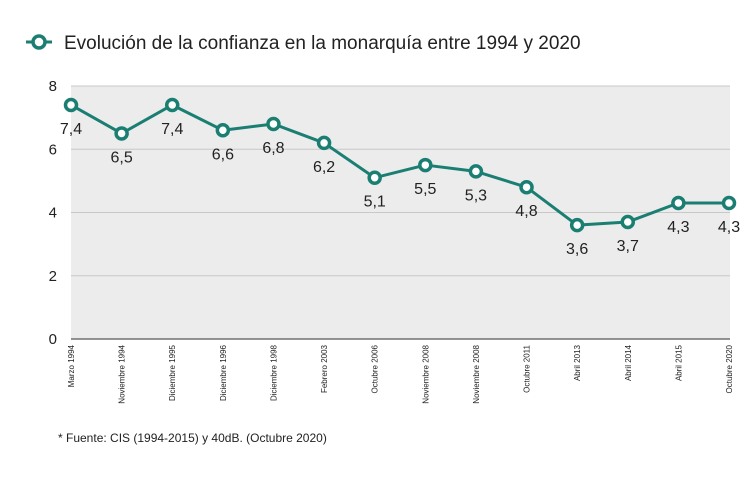 The height and width of the screenshot is (489, 750). Describe the element at coordinates (223, 372) in the screenshot. I see `x-tick-label: Diciembre 1996` at that location.